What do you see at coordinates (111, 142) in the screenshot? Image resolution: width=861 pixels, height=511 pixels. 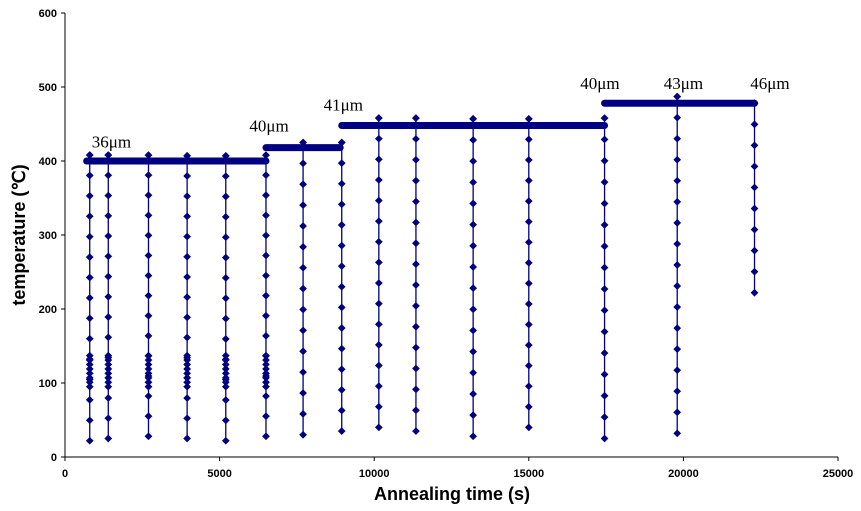 I see `thickness-label: 36μm` at bounding box center [111, 142].